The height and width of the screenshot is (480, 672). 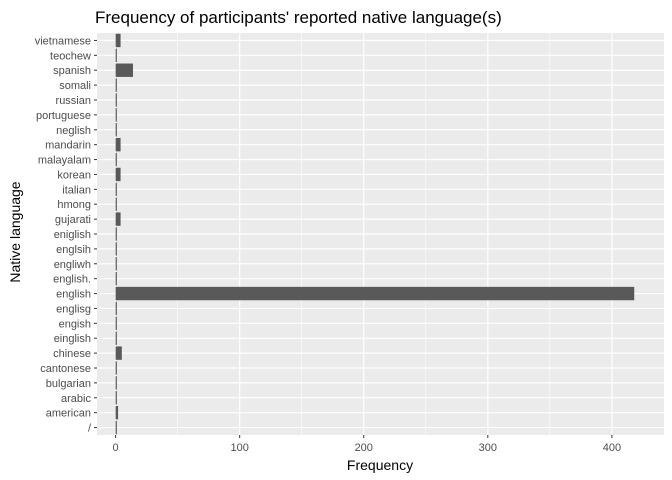 I want to click on x-tick-label: 100, so click(x=240, y=448).